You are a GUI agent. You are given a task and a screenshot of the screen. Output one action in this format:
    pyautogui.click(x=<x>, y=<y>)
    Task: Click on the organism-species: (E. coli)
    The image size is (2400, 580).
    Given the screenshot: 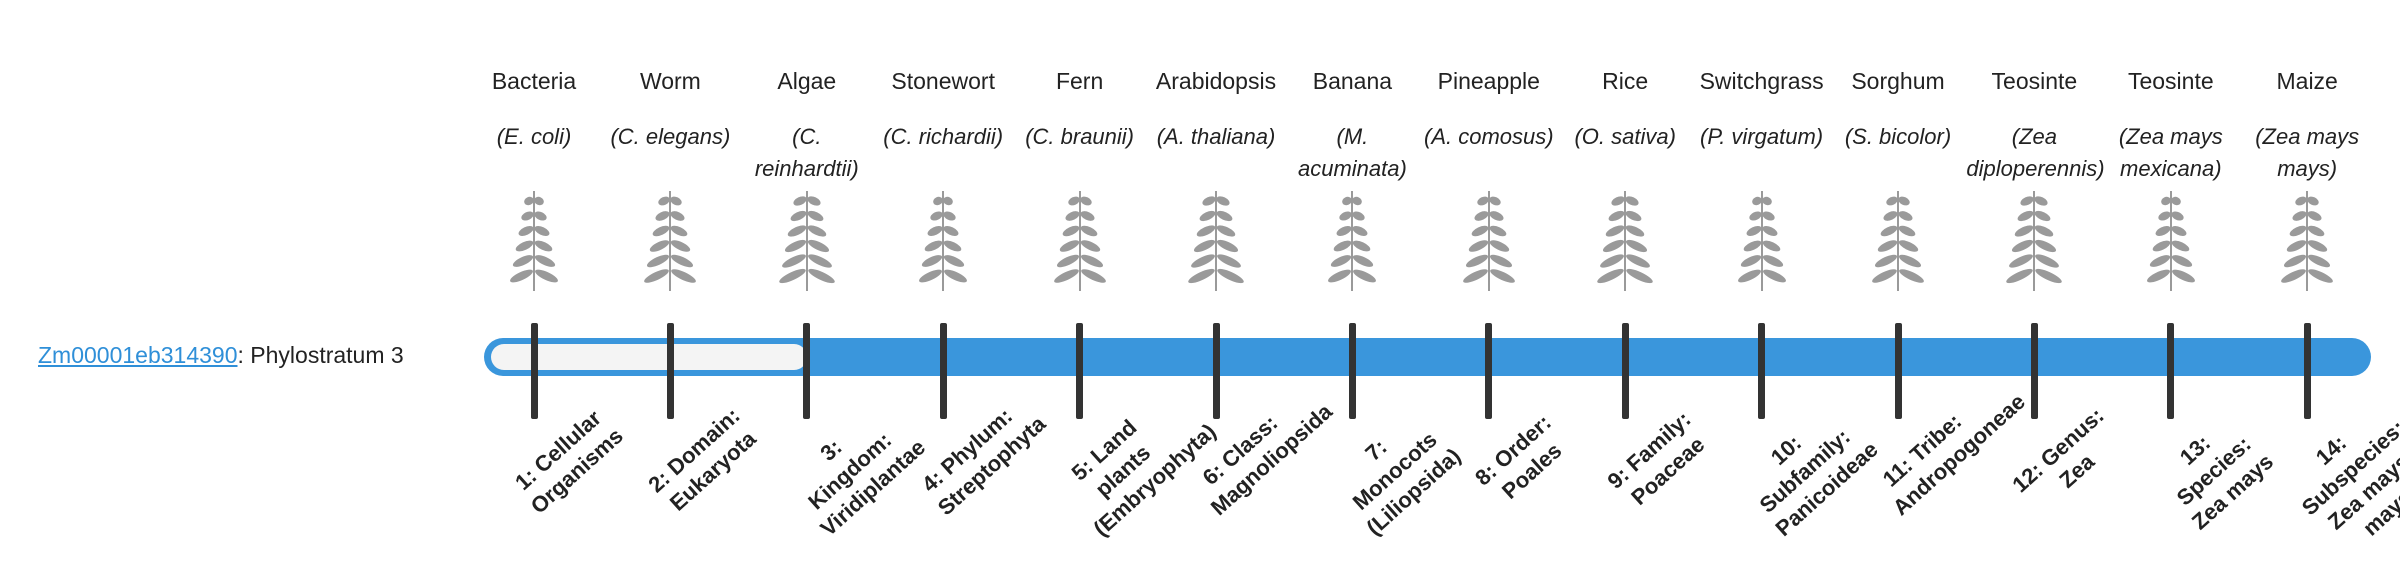 What is the action you would take?
    pyautogui.click(x=534, y=136)
    